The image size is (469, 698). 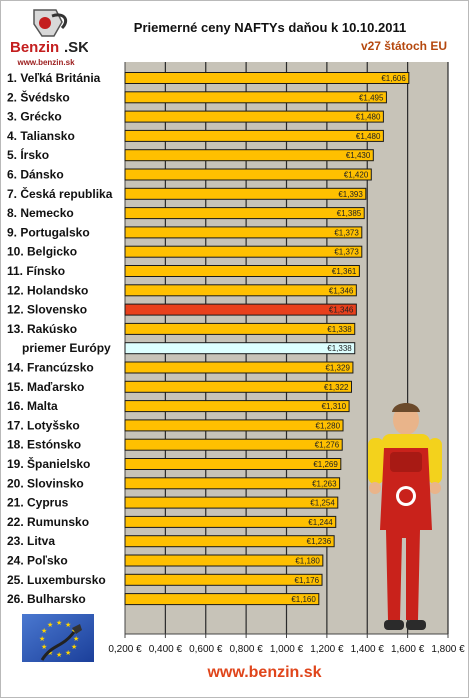 What do you see at coordinates (307, 580) in the screenshot?
I see `bar-value-label: €1,176` at bounding box center [307, 580].